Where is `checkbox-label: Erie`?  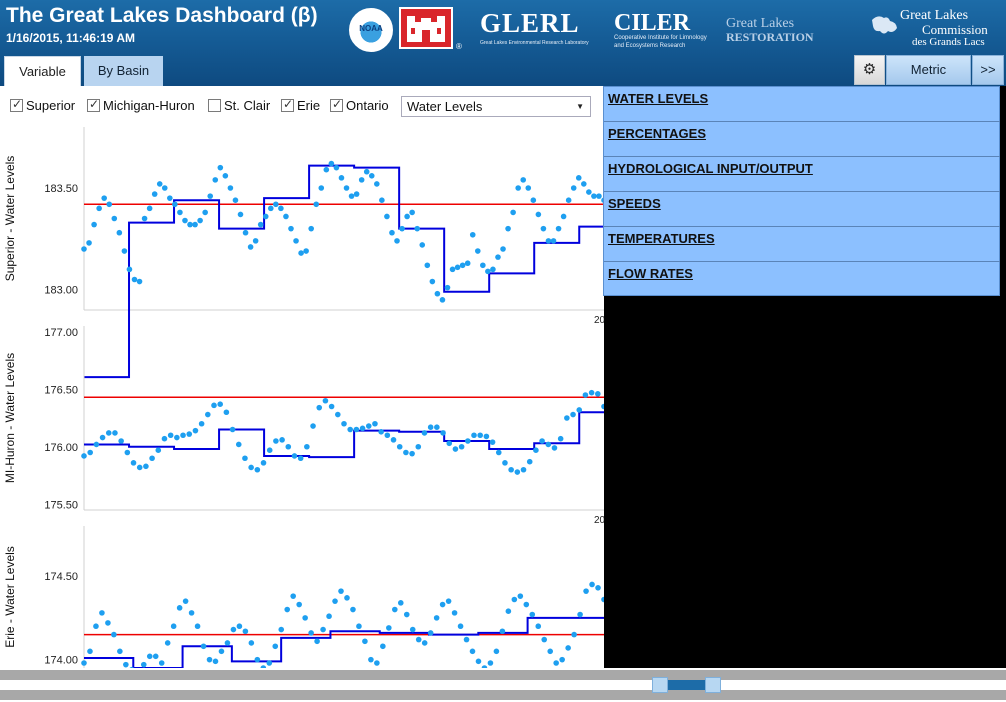 checkbox-label: Erie is located at coordinates (309, 105).